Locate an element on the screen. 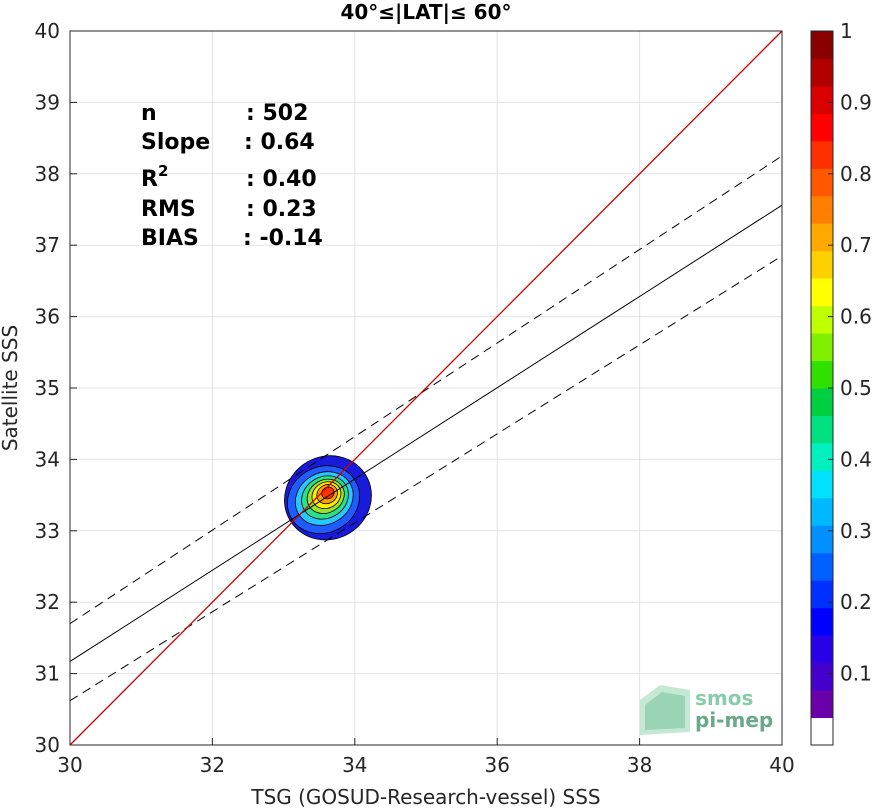 The height and width of the screenshot is (811, 874). density-contours is located at coordinates (328, 498).